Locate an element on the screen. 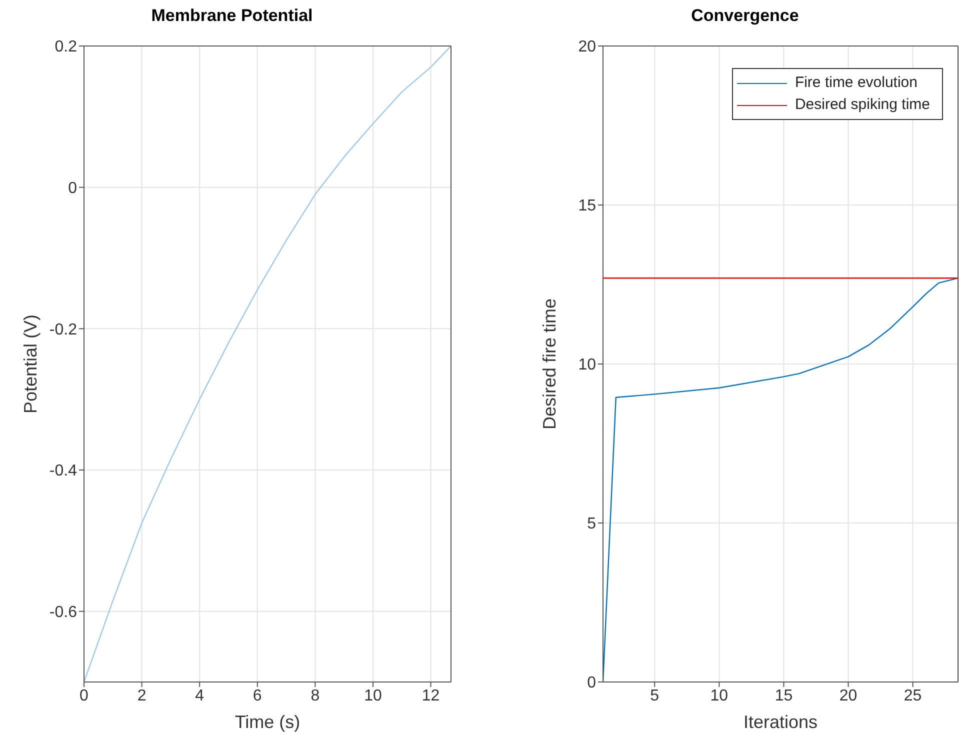 This screenshot has height=738, width=959. x-tick-label: 5 is located at coordinates (655, 695).